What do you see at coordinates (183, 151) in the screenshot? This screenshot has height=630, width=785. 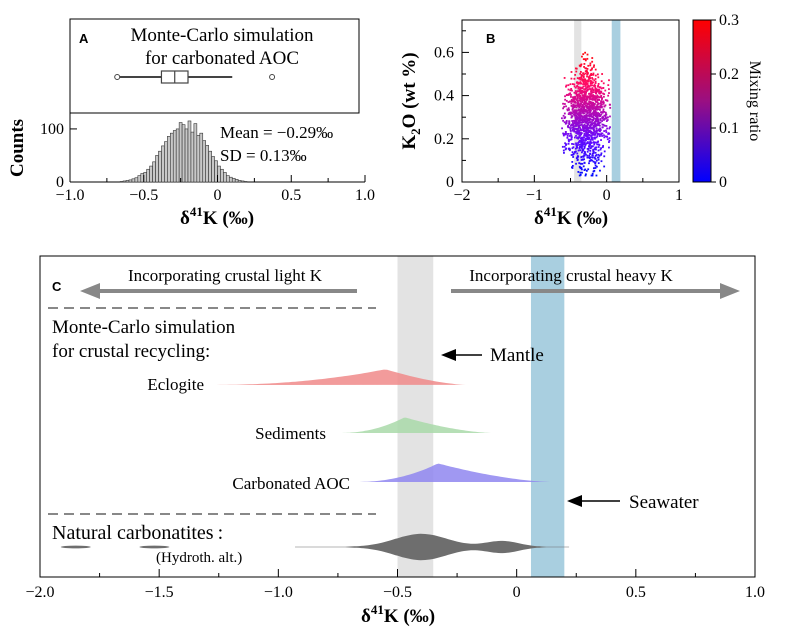 I see `histogram` at bounding box center [183, 151].